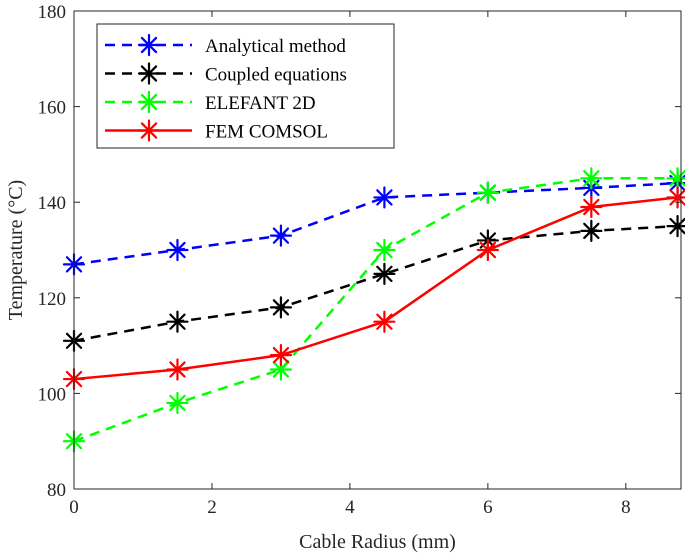 This screenshot has height=553, width=685. Describe the element at coordinates (52, 203) in the screenshot. I see `y-tick-label: 140` at that location.